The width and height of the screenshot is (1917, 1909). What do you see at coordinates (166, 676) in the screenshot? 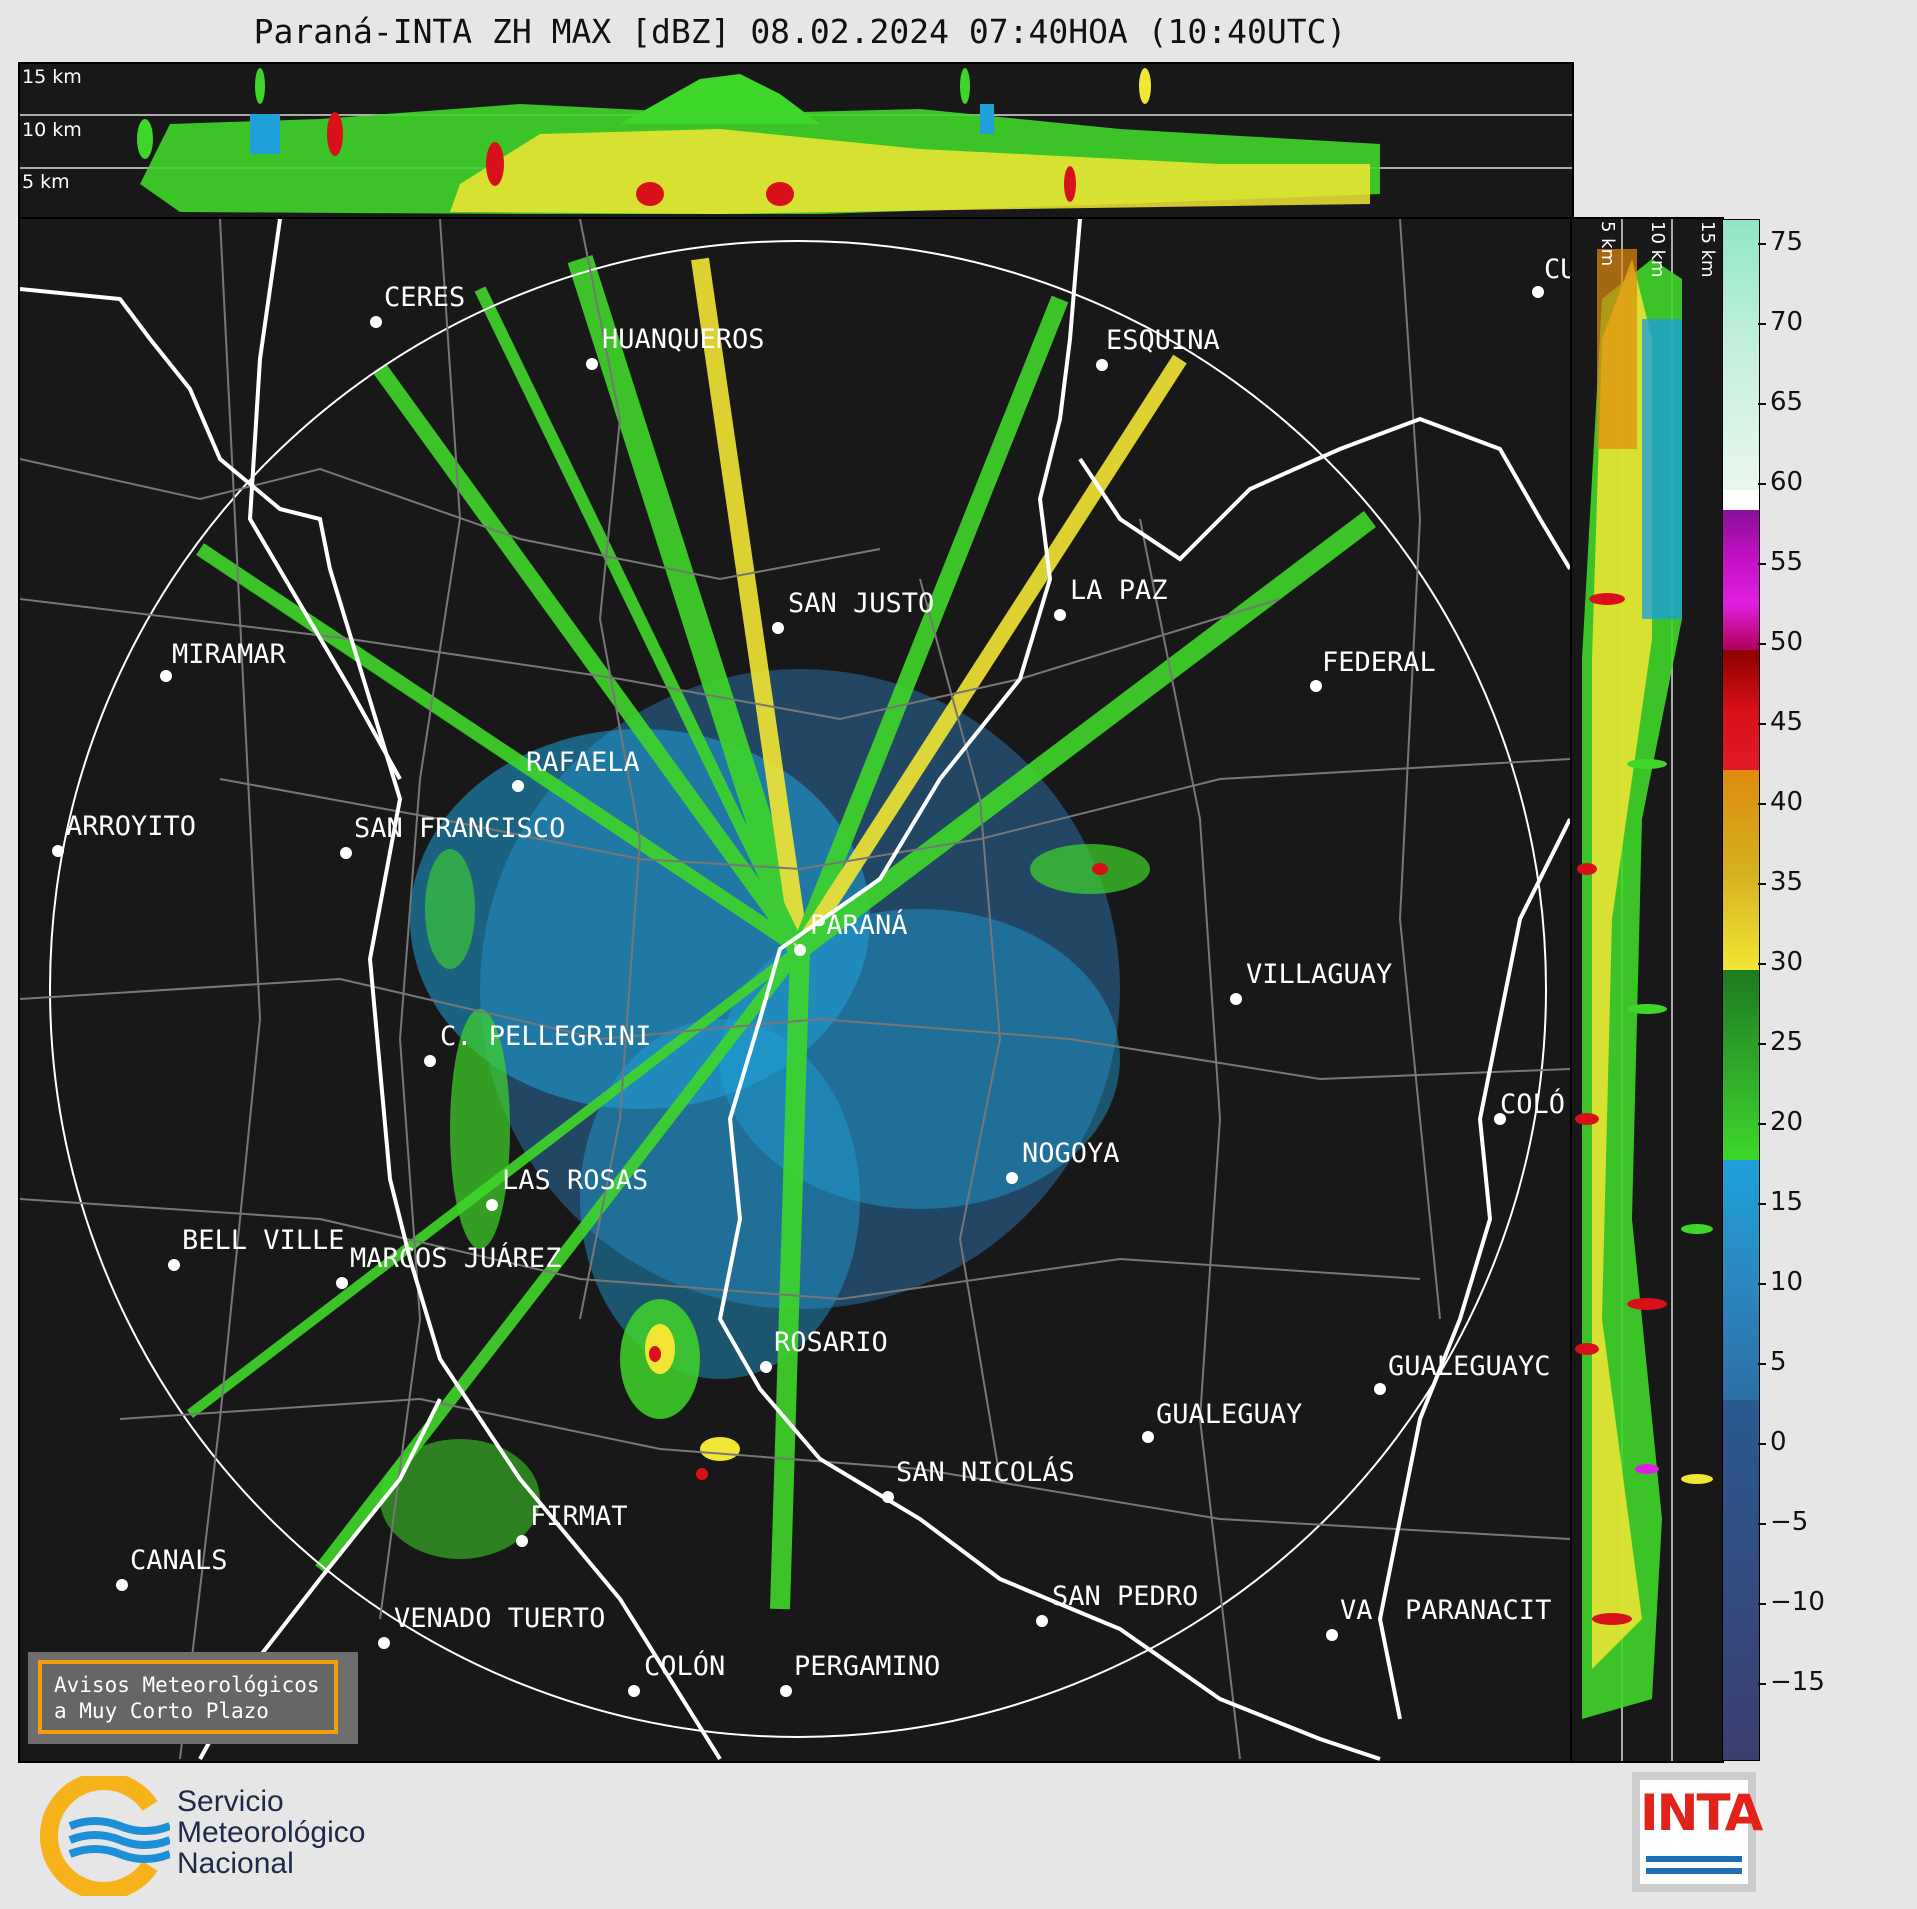
I see `city-dot-miramar` at bounding box center [166, 676].